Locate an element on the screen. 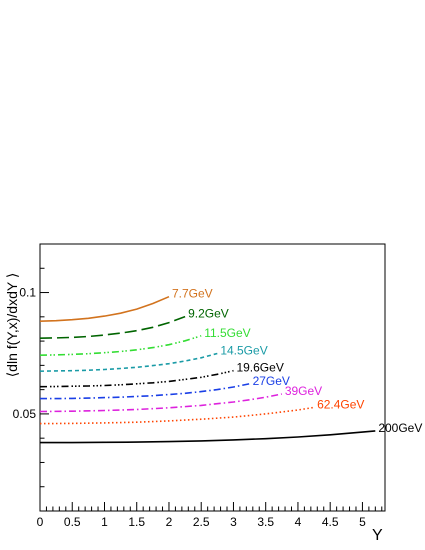 The image size is (425, 550). x-axis-title: Y is located at coordinates (377, 535).